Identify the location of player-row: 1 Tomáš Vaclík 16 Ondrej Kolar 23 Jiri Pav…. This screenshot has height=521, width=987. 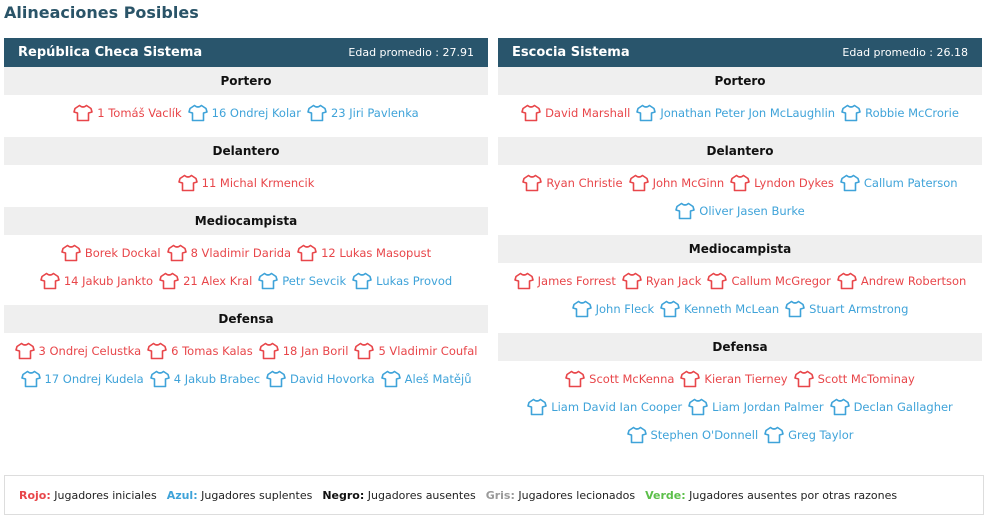
(246, 113).